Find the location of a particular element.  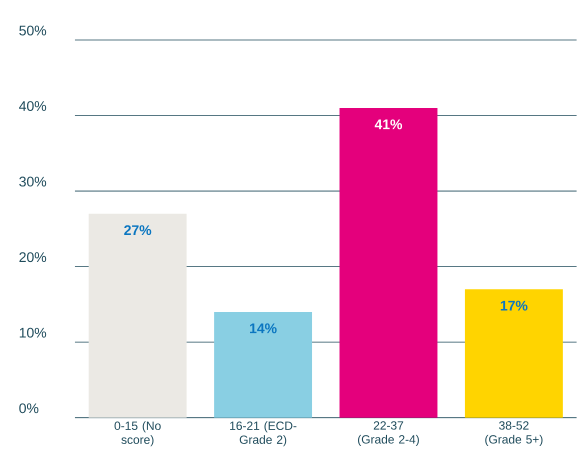

y-tick-label: 30% is located at coordinates (32, 181).